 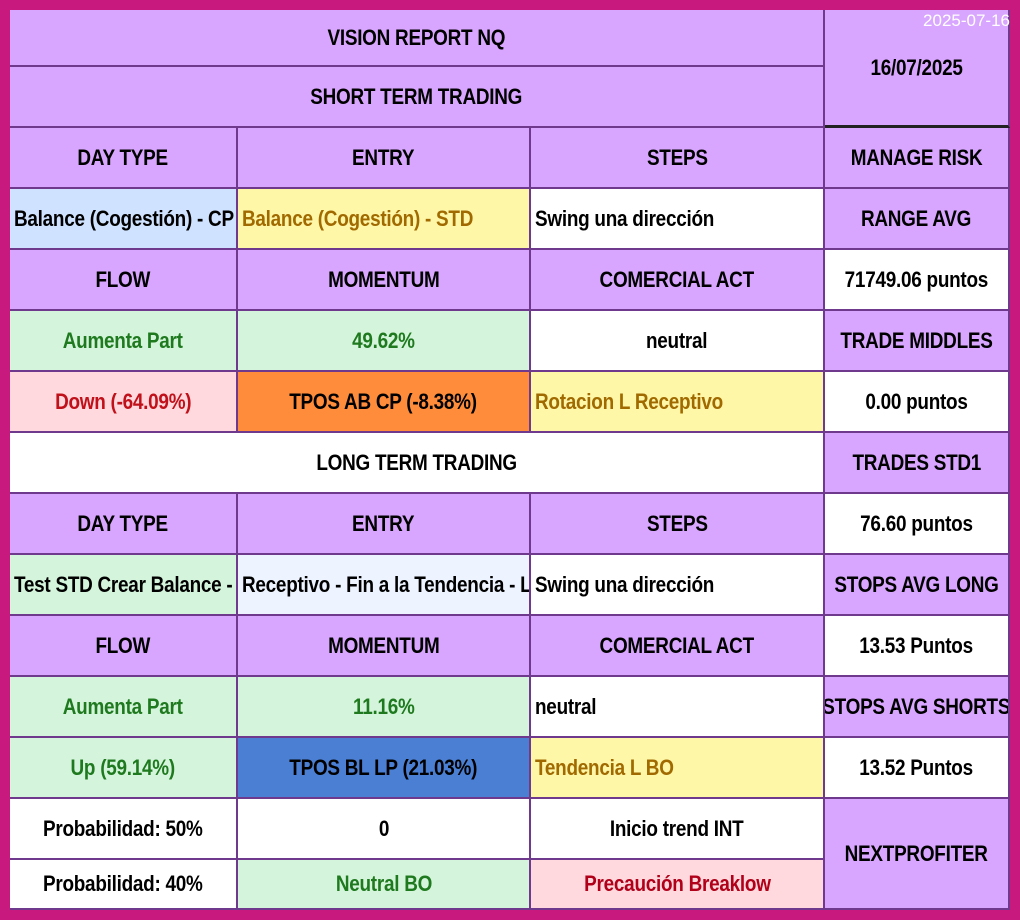 What do you see at coordinates (124, 280) in the screenshot?
I see `st-header-flow: FLOW` at bounding box center [124, 280].